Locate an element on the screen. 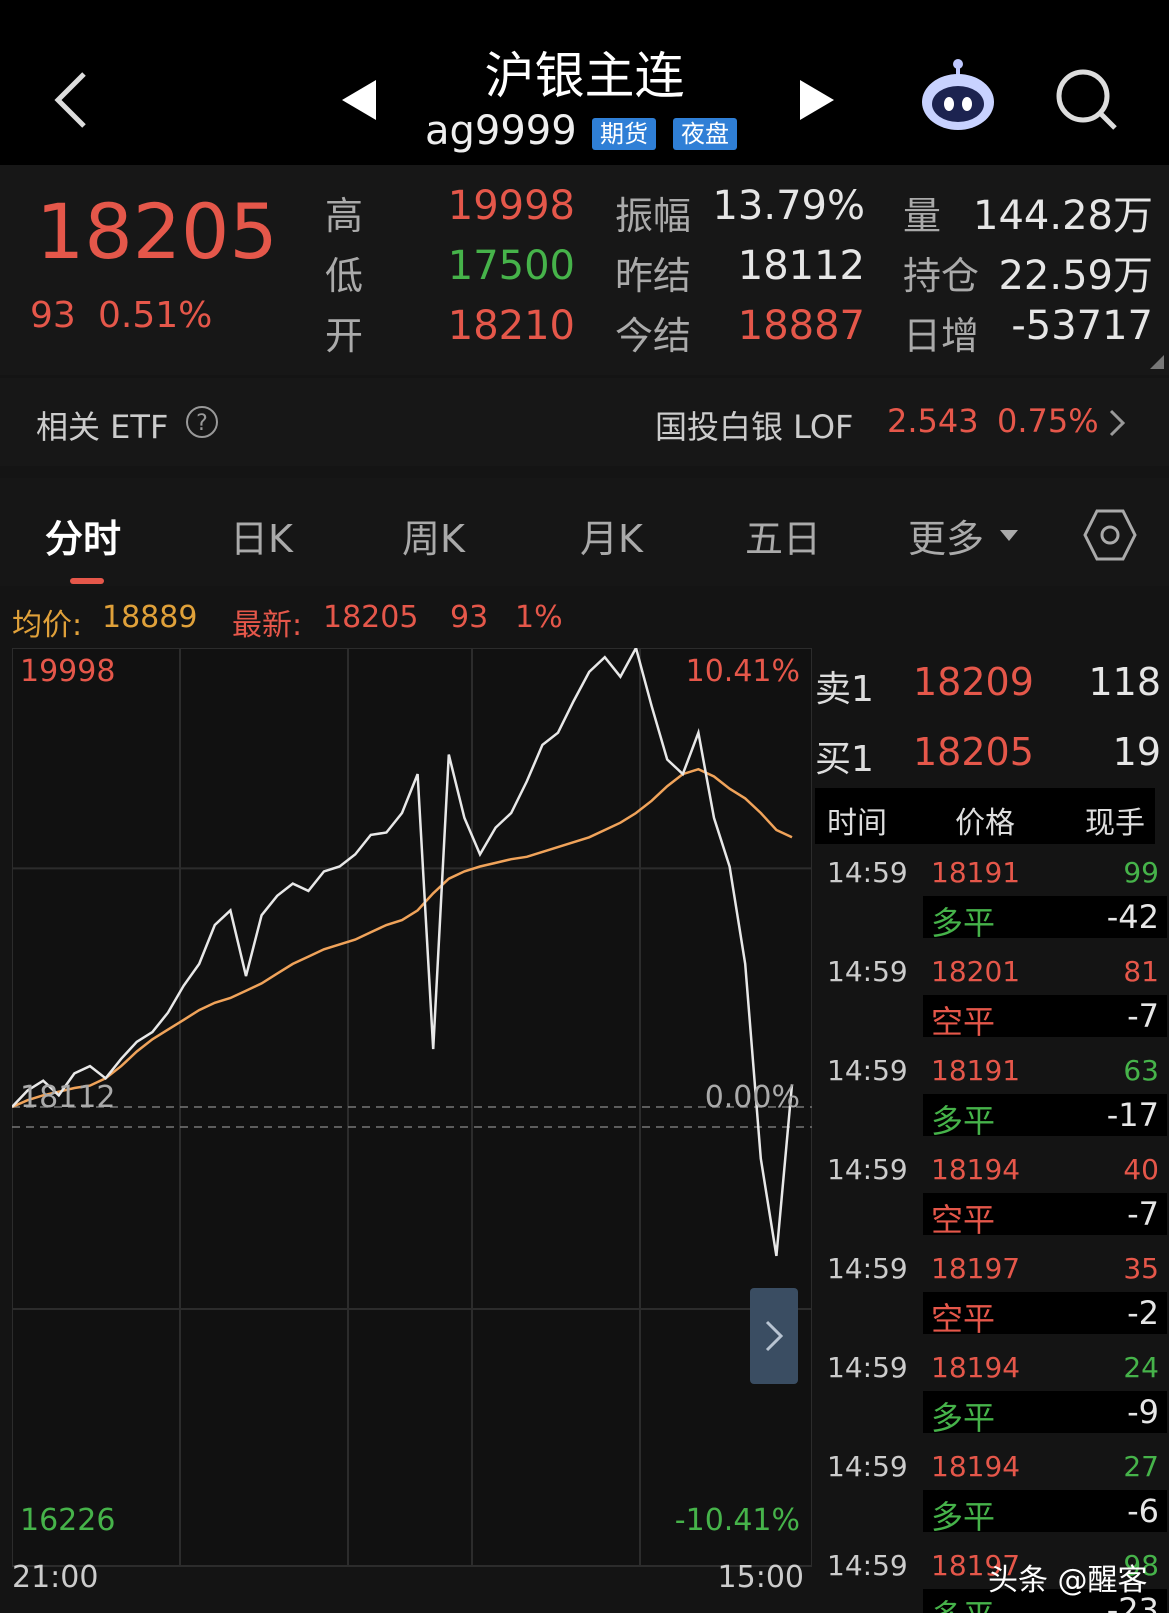 This screenshot has height=1613, width=1169. etf-percent: 0.75% is located at coordinates (1048, 421).